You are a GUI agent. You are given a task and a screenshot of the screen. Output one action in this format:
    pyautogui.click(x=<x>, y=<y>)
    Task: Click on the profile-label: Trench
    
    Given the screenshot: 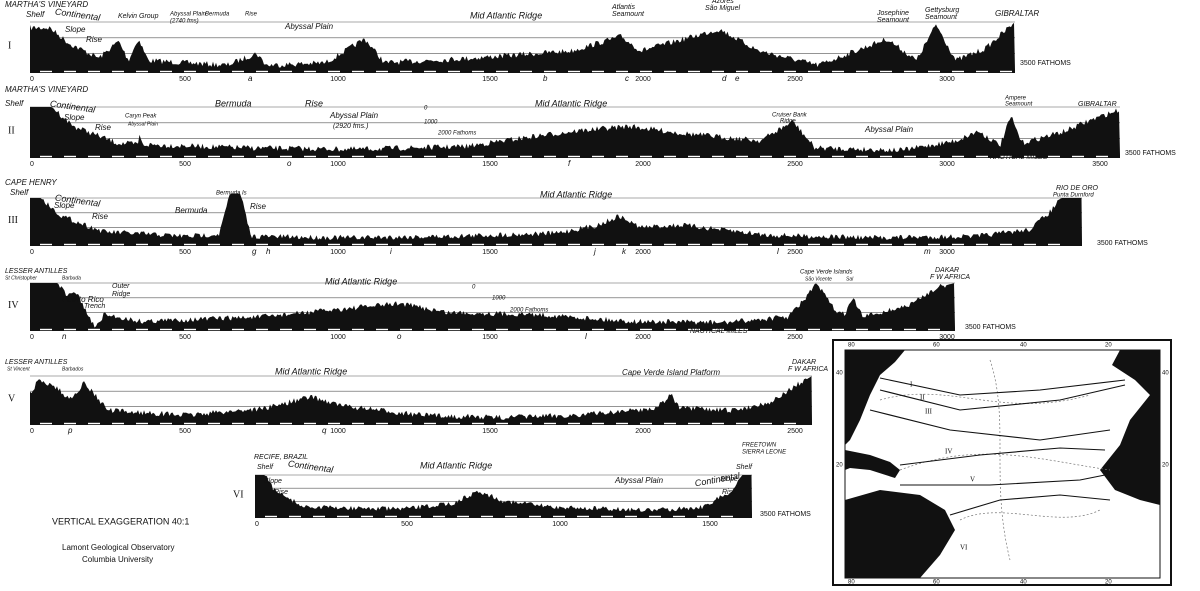 What is the action you would take?
    pyautogui.click(x=94, y=306)
    